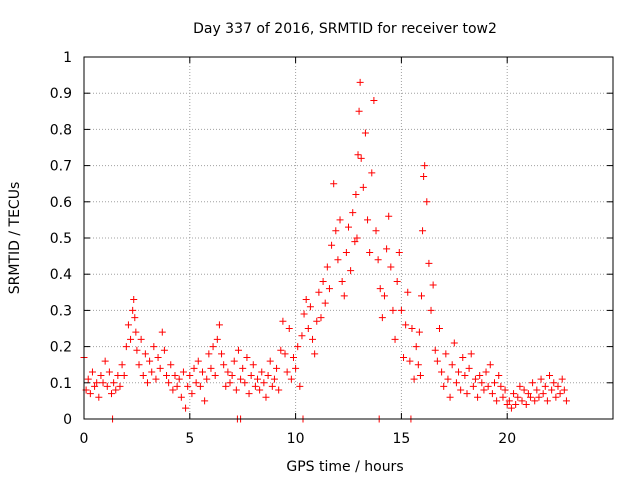  Describe the element at coordinates (84, 439) in the screenshot. I see `x-tick-label: 0` at that location.